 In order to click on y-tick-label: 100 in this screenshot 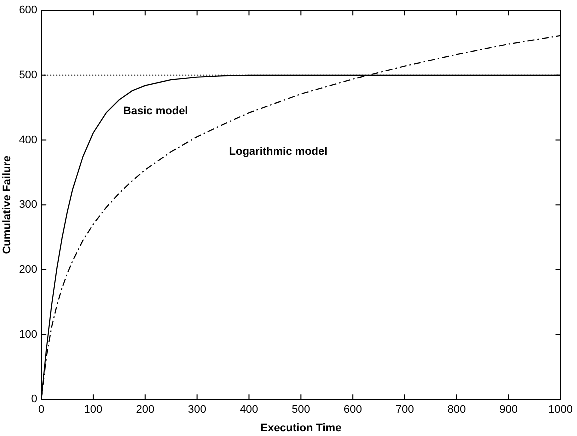, I will do `click(28, 334)`.